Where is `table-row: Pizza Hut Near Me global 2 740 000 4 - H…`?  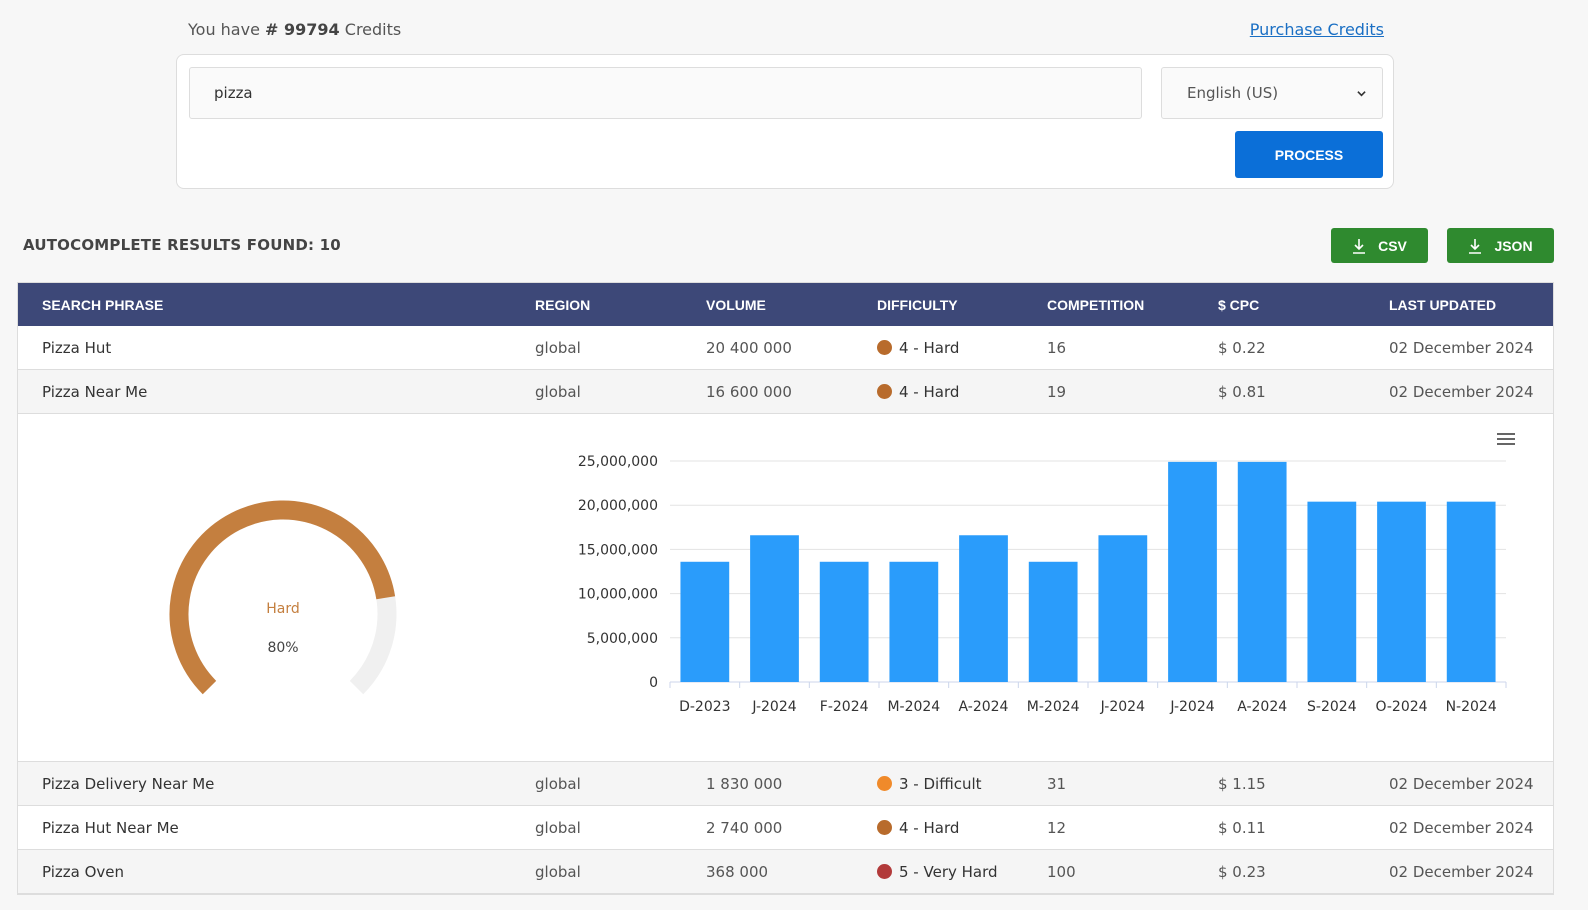
table-row: Pizza Hut Near Me global 2 740 000 4 - H… is located at coordinates (785, 828).